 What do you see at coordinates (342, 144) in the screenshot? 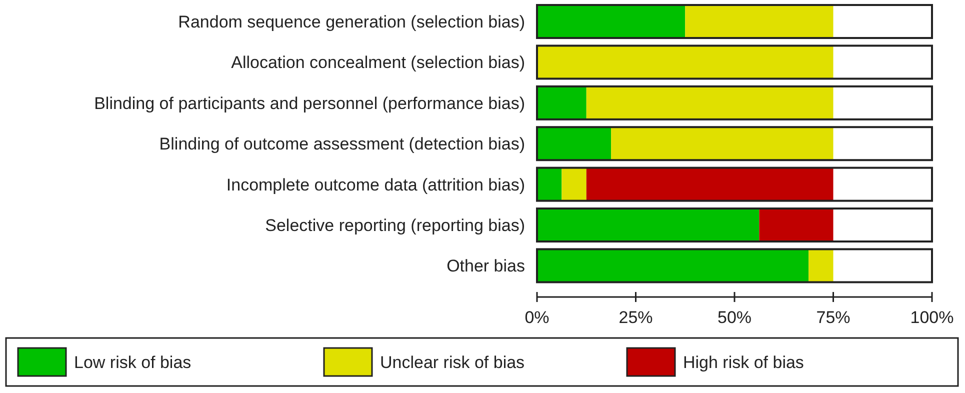
I see `y-tick-label: Blinding of outcome assessment (detection bias)` at bounding box center [342, 144].